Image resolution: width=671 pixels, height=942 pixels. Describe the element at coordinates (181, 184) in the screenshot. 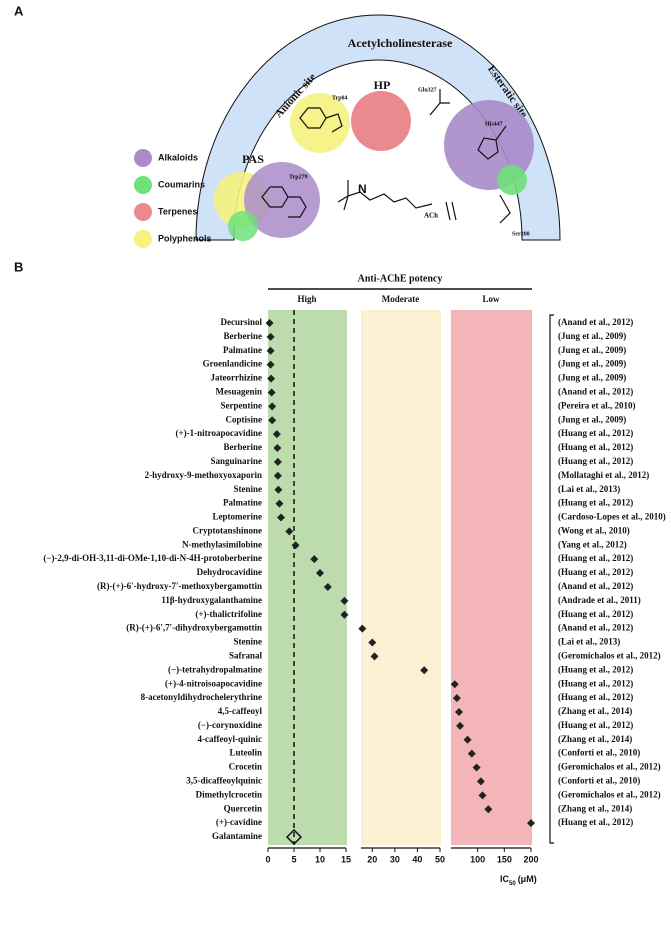

I see `legend-label: Coumarins` at that location.